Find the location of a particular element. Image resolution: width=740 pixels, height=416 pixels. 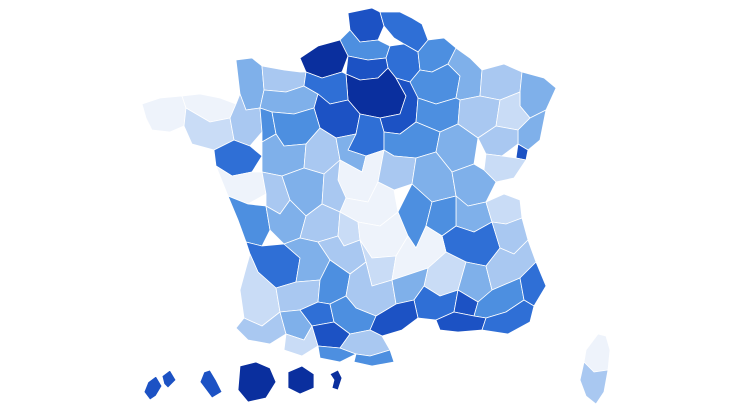

region-pyrenees-orientales is located at coordinates (374, 358).